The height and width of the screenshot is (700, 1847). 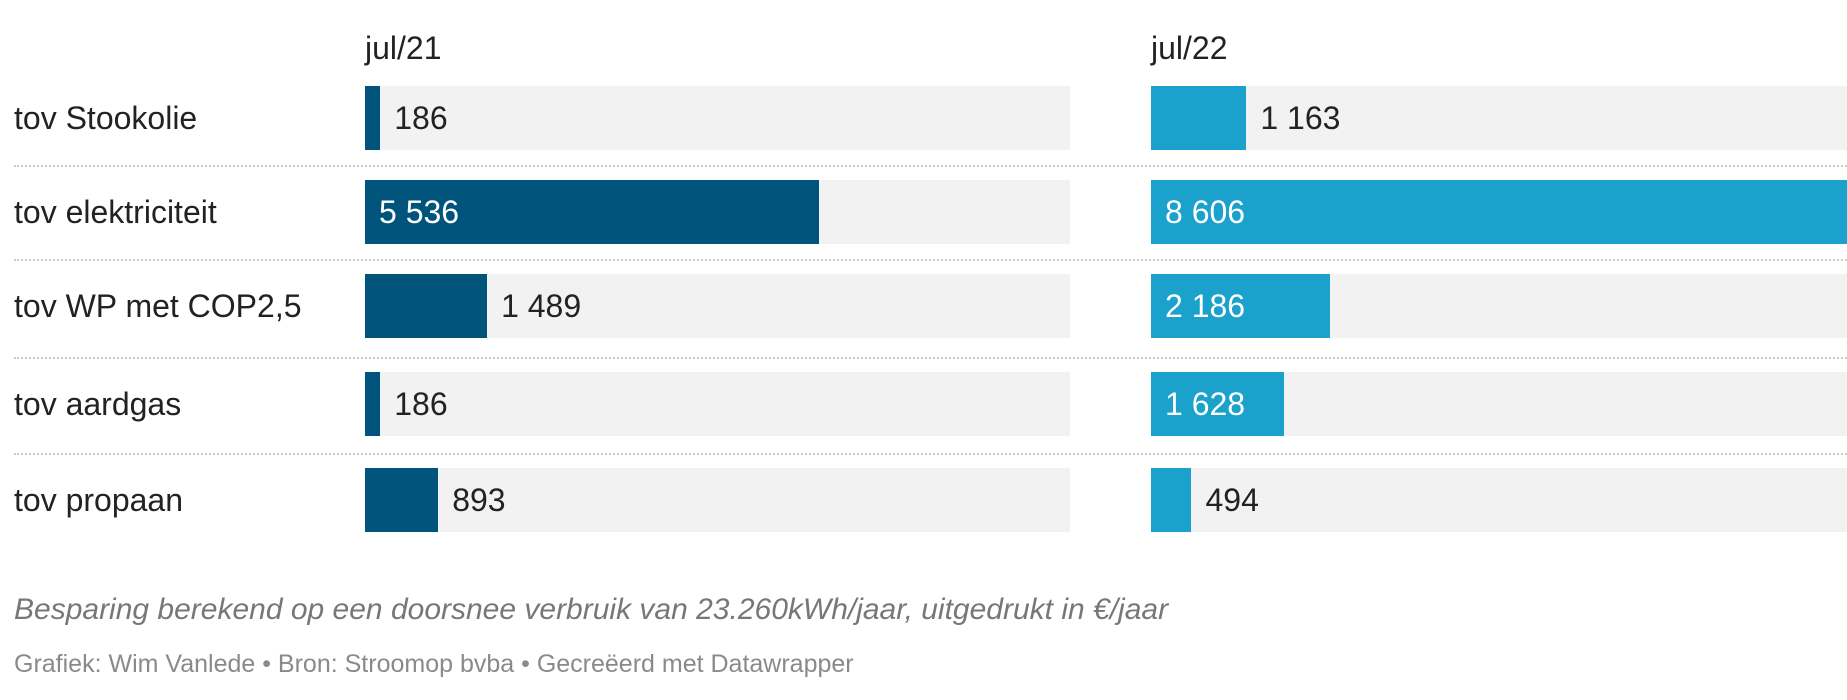 What do you see at coordinates (1205, 212) in the screenshot?
I see `value-label: 8 606` at bounding box center [1205, 212].